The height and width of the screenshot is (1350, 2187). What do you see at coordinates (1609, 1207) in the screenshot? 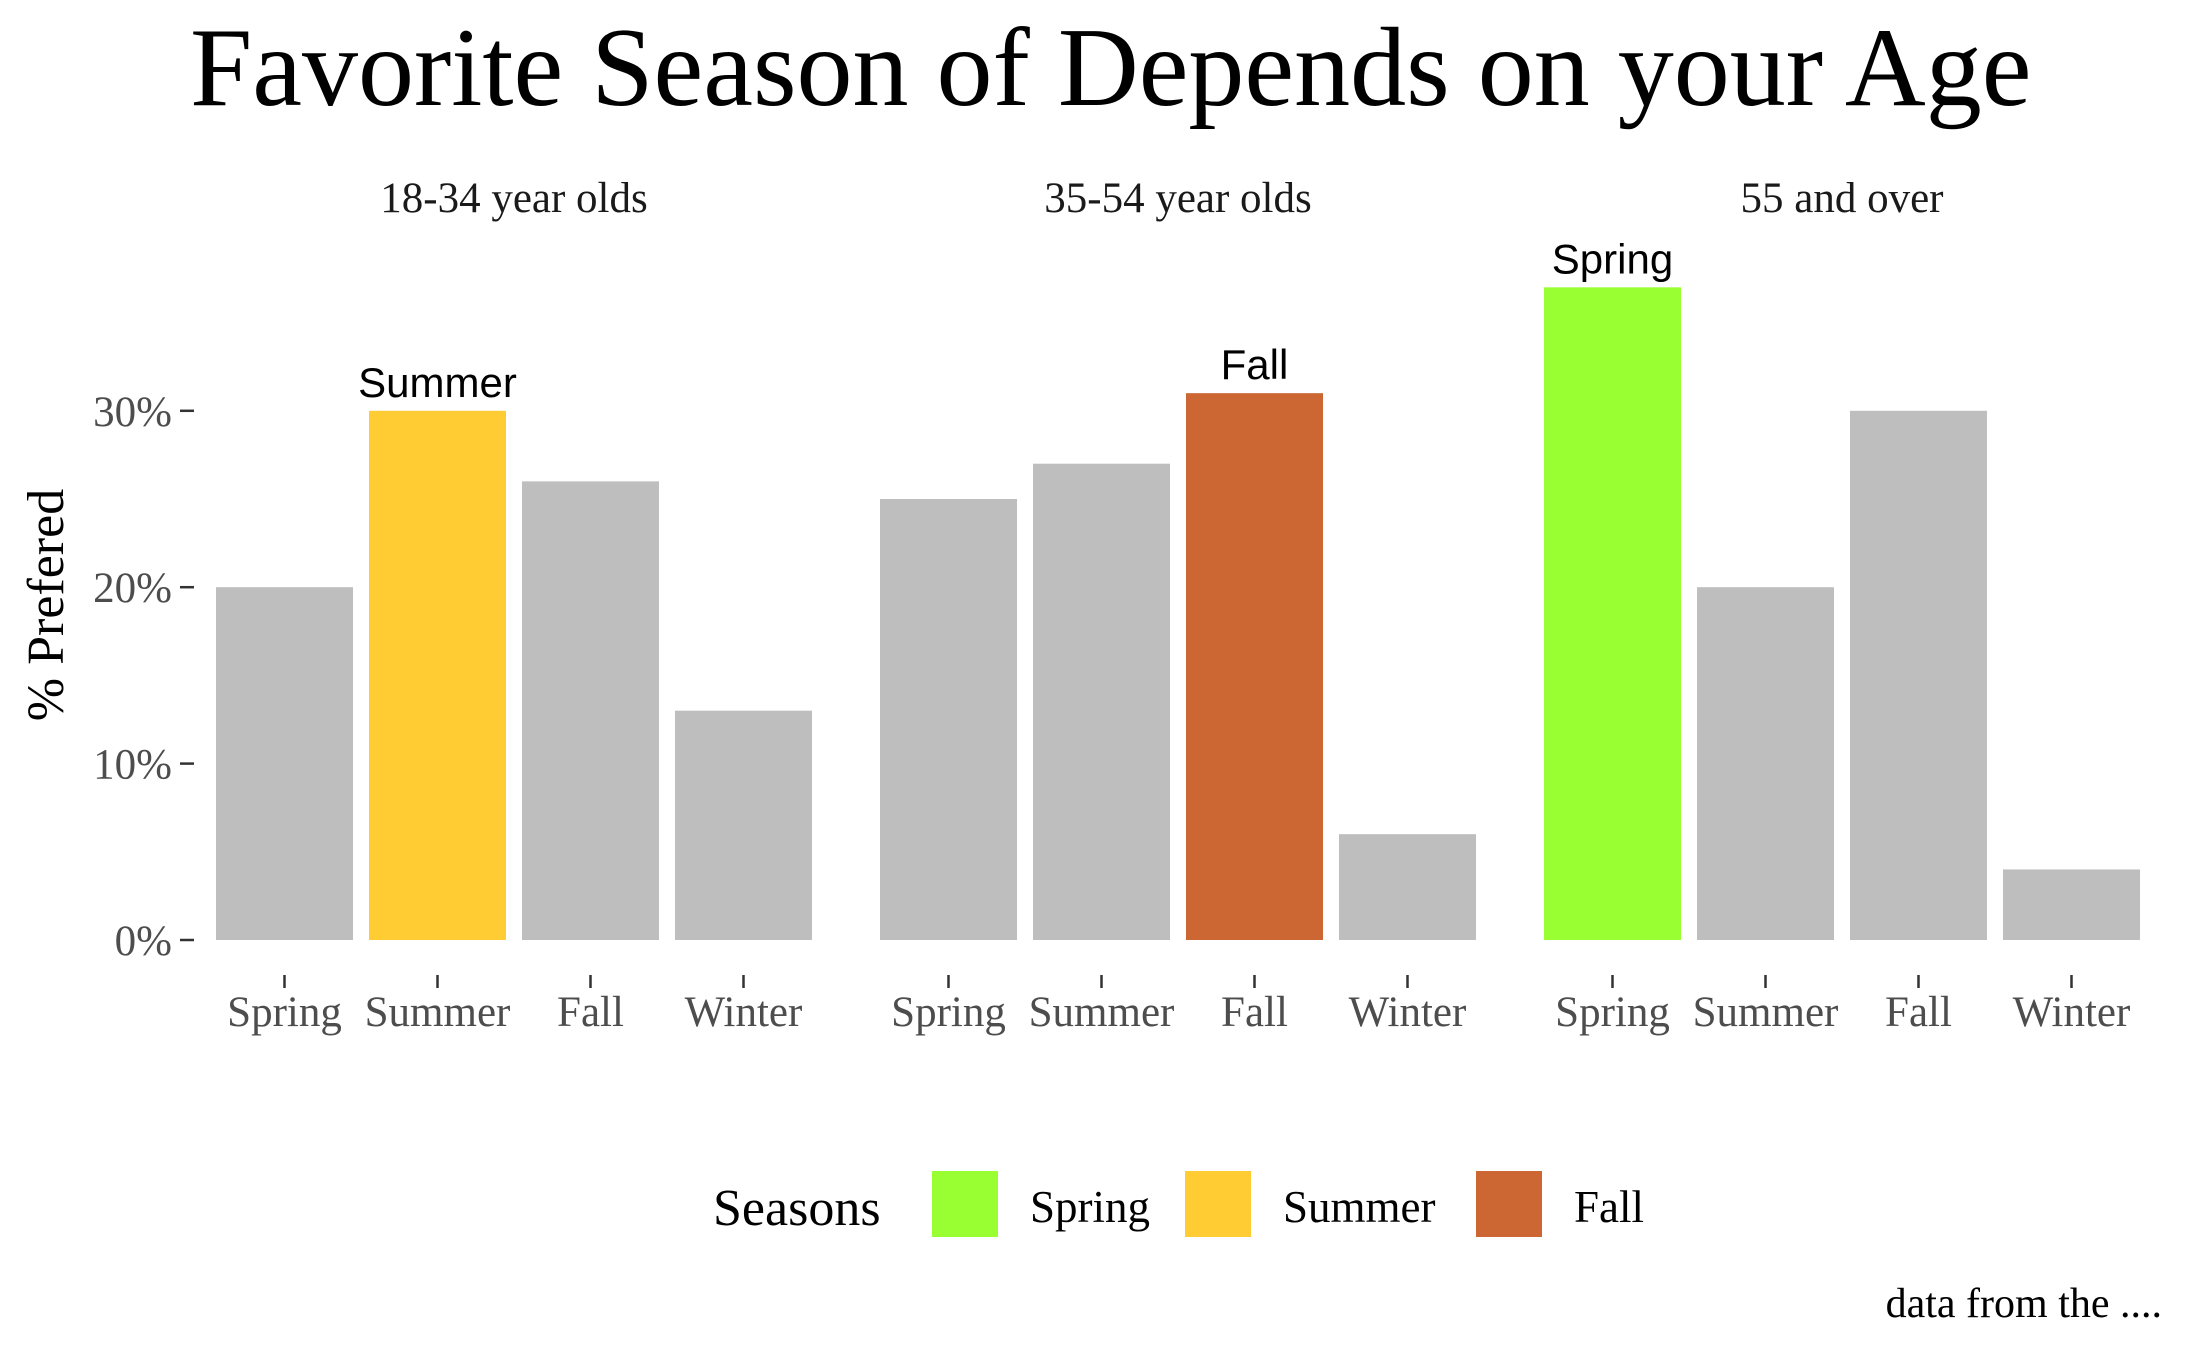
I see `legend-label-fall: Fall` at bounding box center [1609, 1207].